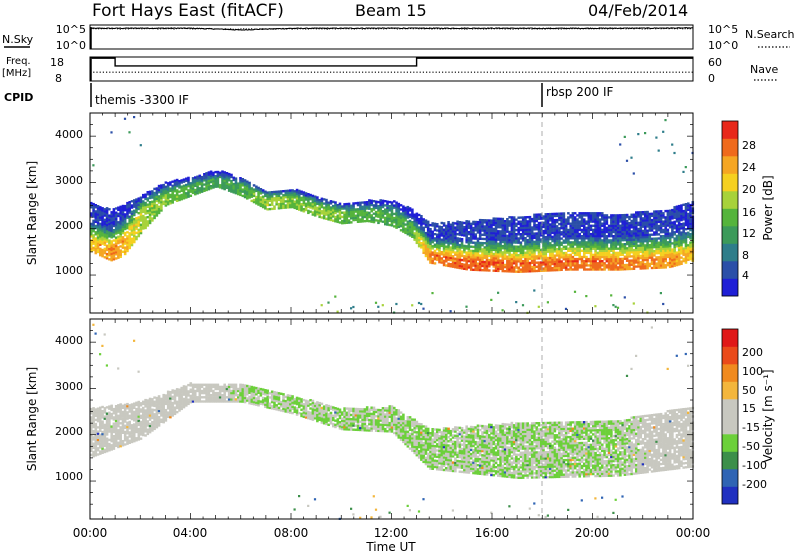  What do you see at coordinates (391, 10) in the screenshot?
I see `beam-title: Beam 15` at bounding box center [391, 10].